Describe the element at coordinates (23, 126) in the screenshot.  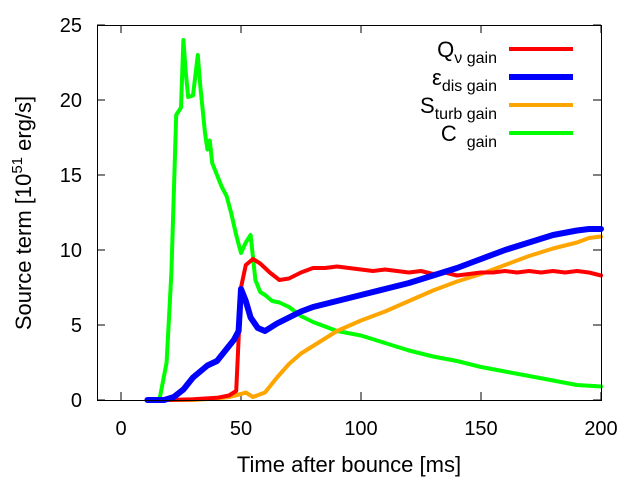
I see `y-axis-label-part2: erg/s]` at that location.